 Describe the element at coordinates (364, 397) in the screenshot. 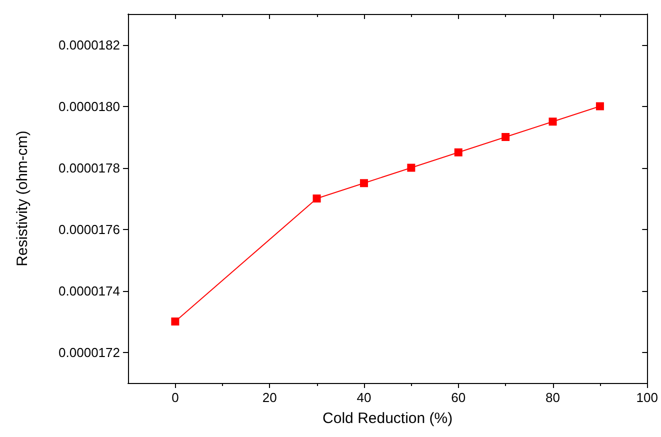

I see `x-tick-label: 40` at that location.